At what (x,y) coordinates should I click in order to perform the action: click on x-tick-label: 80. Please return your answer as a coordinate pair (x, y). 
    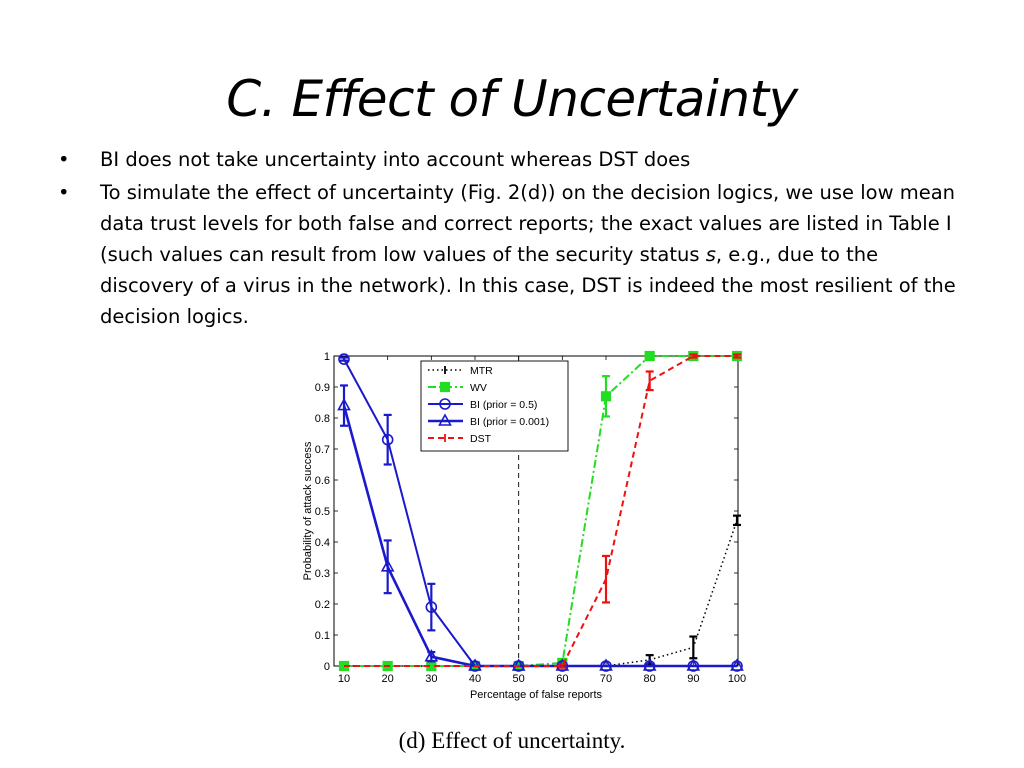
    Looking at the image, I should click on (650, 679).